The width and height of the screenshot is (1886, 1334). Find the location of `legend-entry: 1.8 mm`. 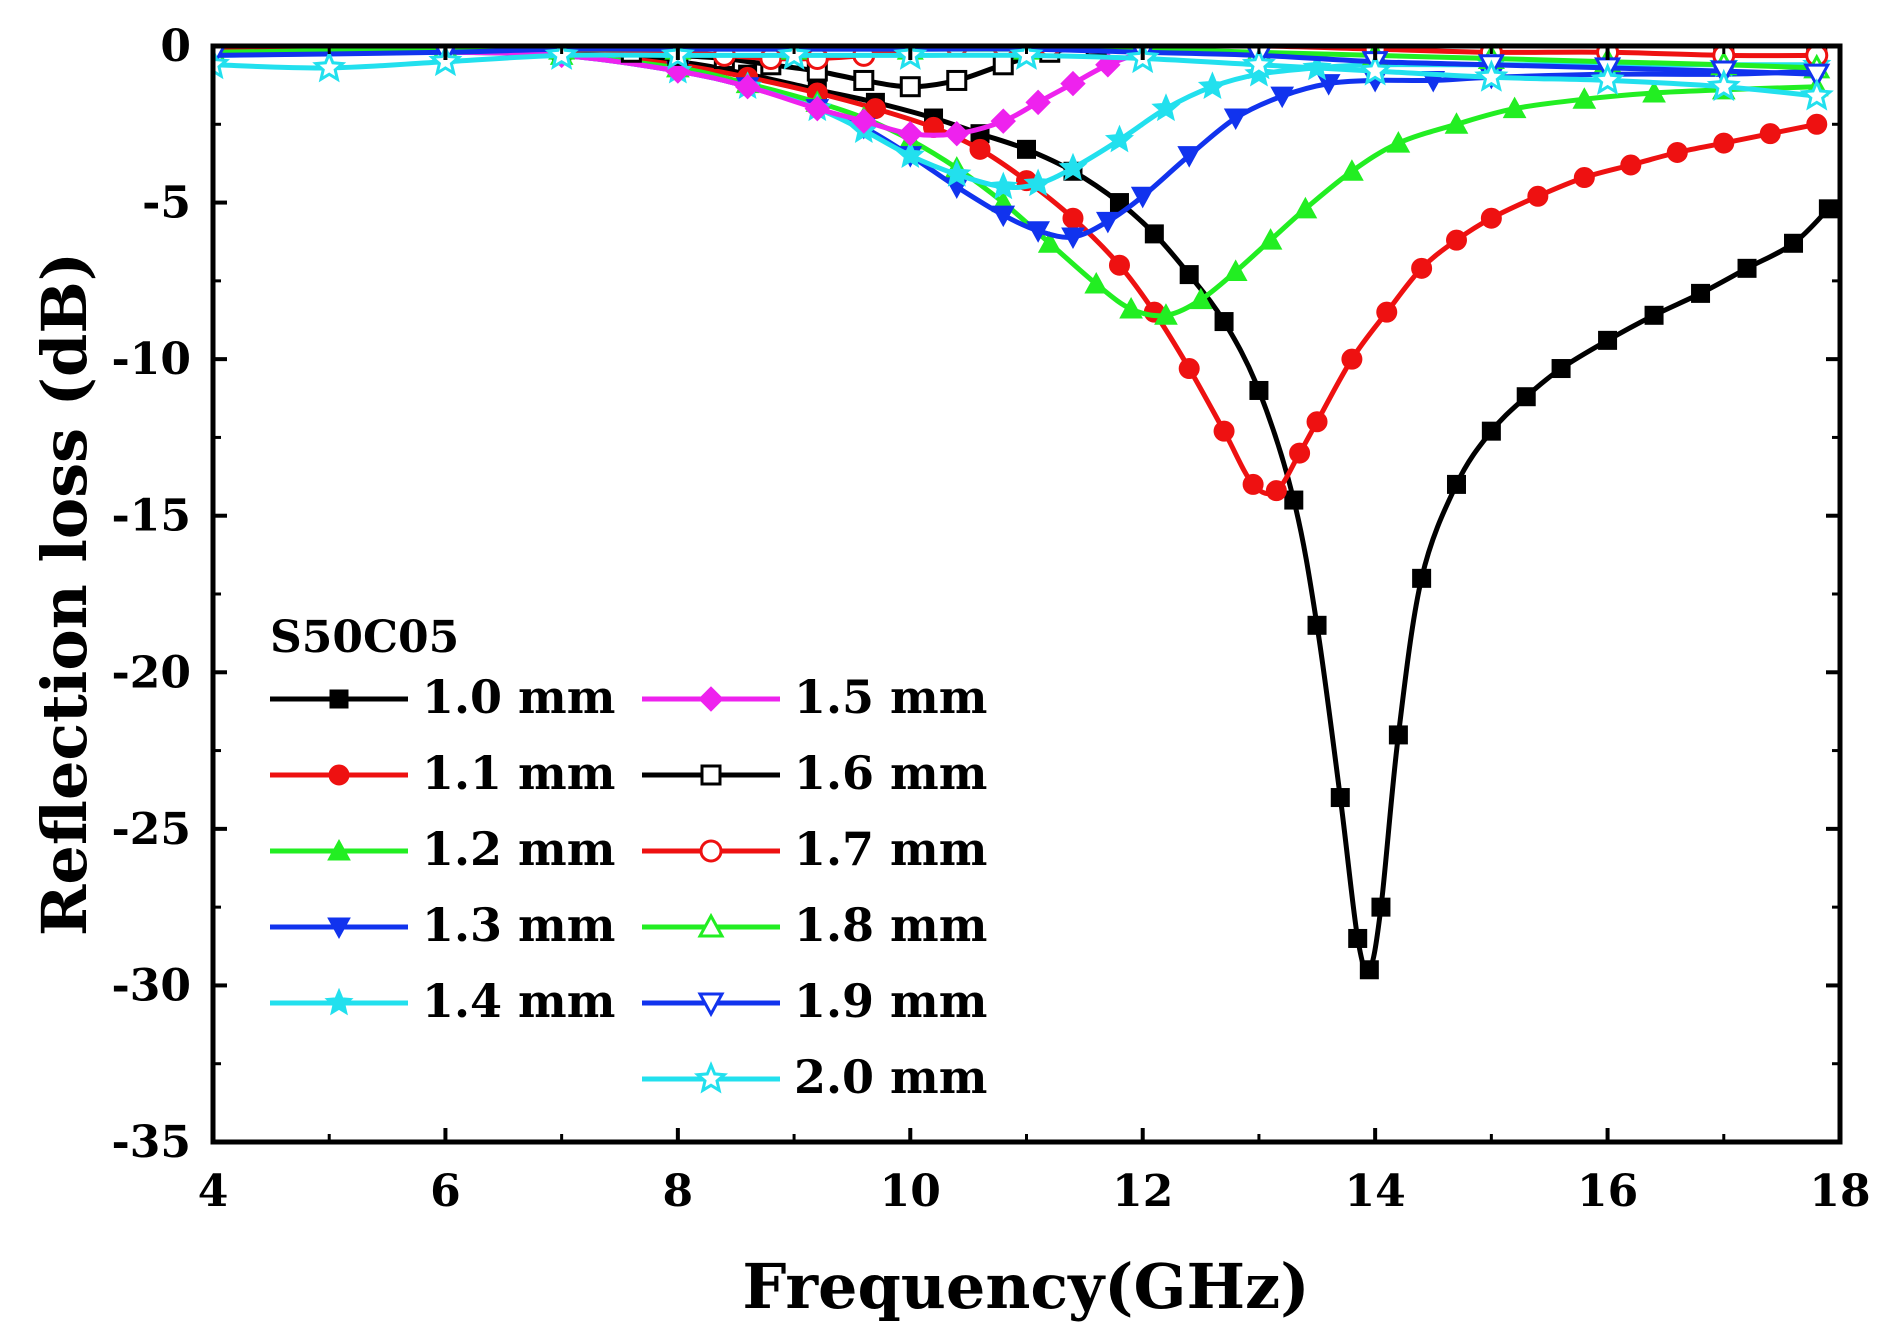

legend-entry: 1.8 mm is located at coordinates (814, 925).